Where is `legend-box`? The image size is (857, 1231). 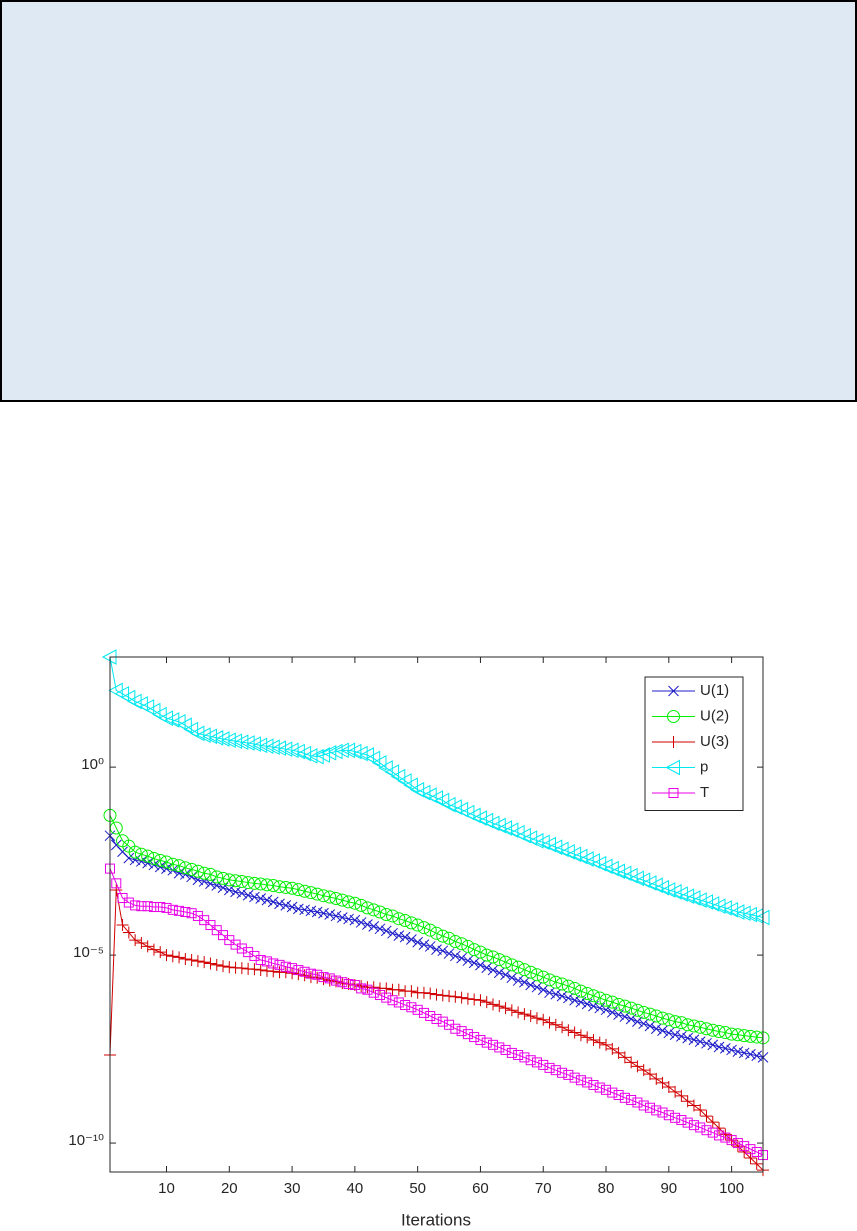 legend-box is located at coordinates (694, 743).